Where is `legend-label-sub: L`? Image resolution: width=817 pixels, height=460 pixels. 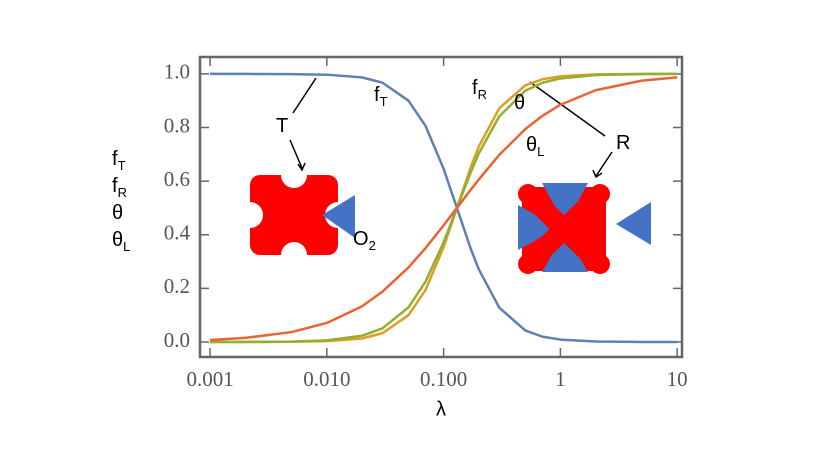
legend-label-sub: L is located at coordinates (126, 246).